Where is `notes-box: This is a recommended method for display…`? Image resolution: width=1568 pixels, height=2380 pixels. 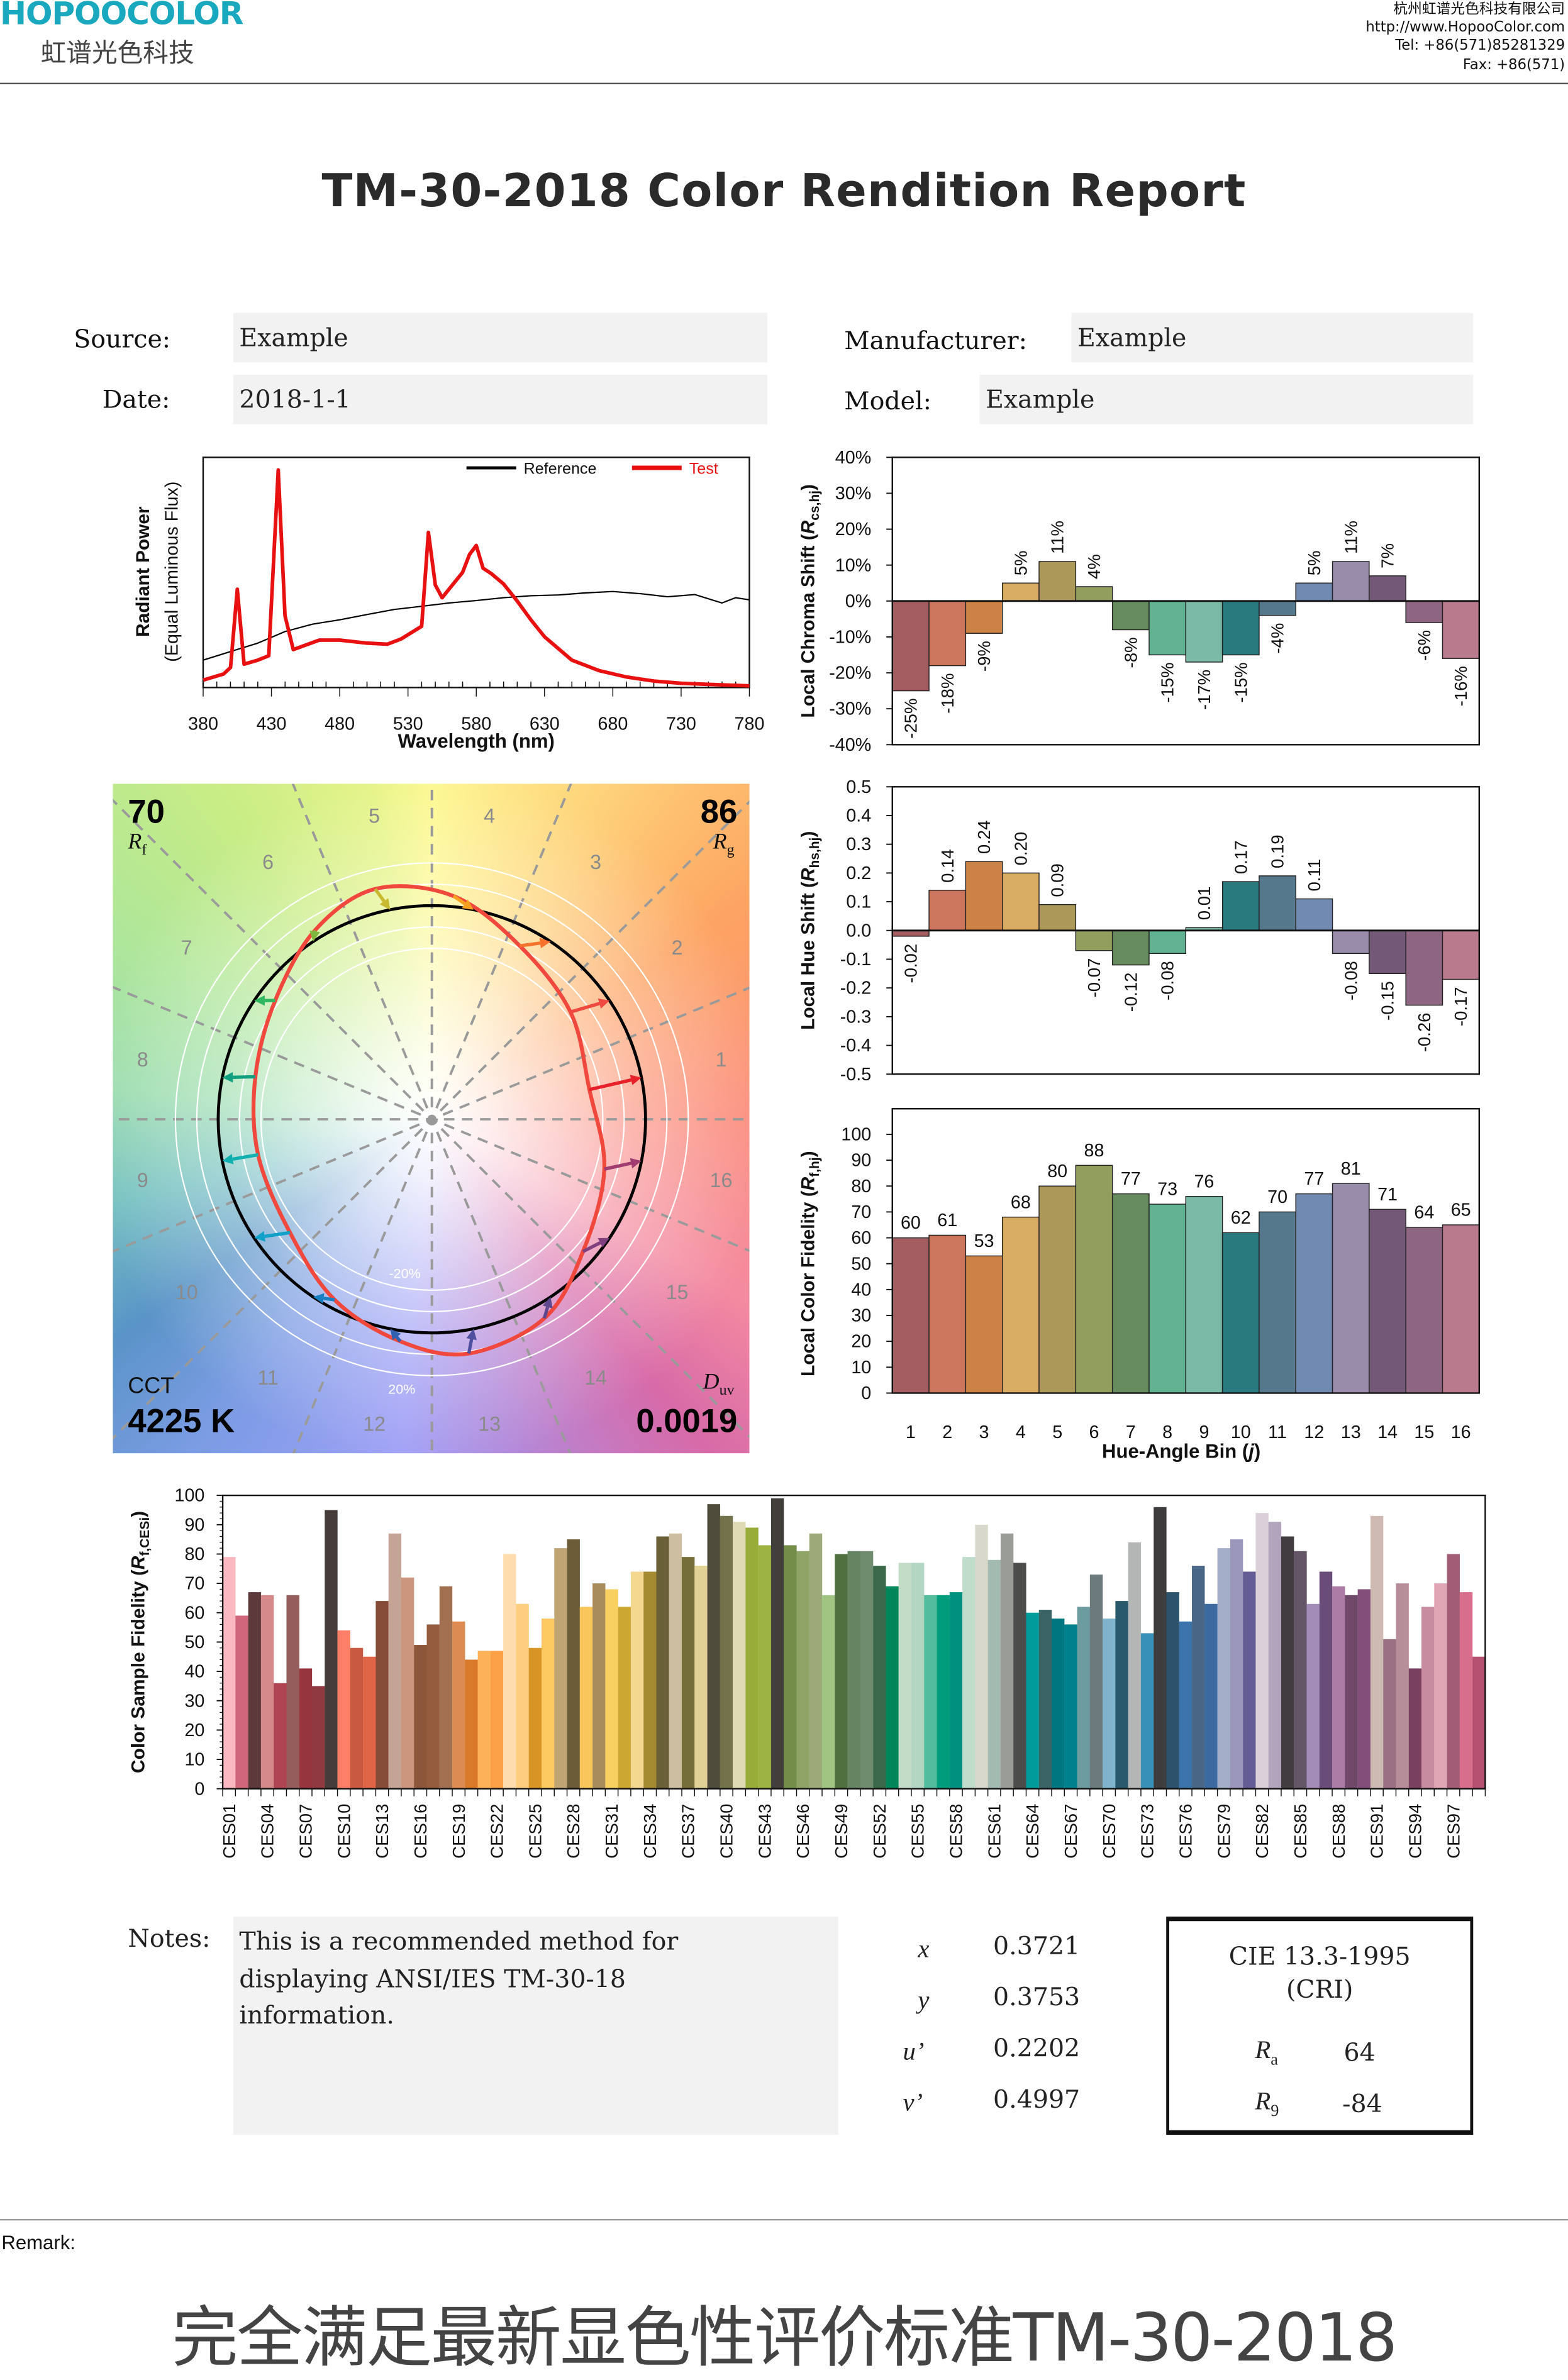 notes-box: This is a recommended method for display… is located at coordinates (535, 2026).